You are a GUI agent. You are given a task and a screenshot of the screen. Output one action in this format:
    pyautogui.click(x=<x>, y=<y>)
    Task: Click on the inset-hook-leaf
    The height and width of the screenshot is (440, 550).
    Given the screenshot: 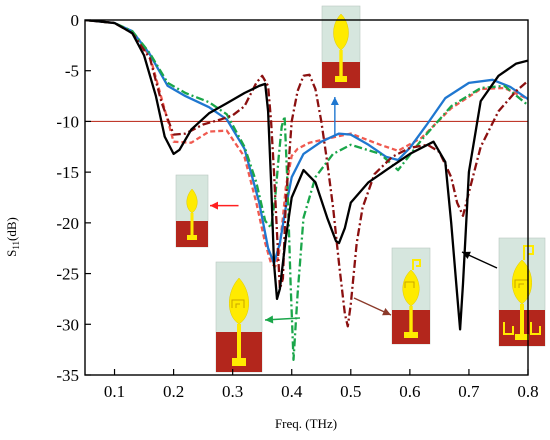 What is the action you would take?
    pyautogui.click(x=411, y=296)
    